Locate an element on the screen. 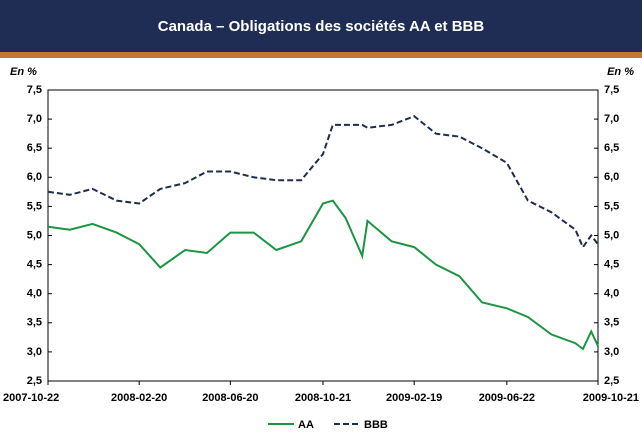 Image resolution: width=642 pixels, height=438 pixels. y-tick-label: 4,0 is located at coordinates (34, 294).